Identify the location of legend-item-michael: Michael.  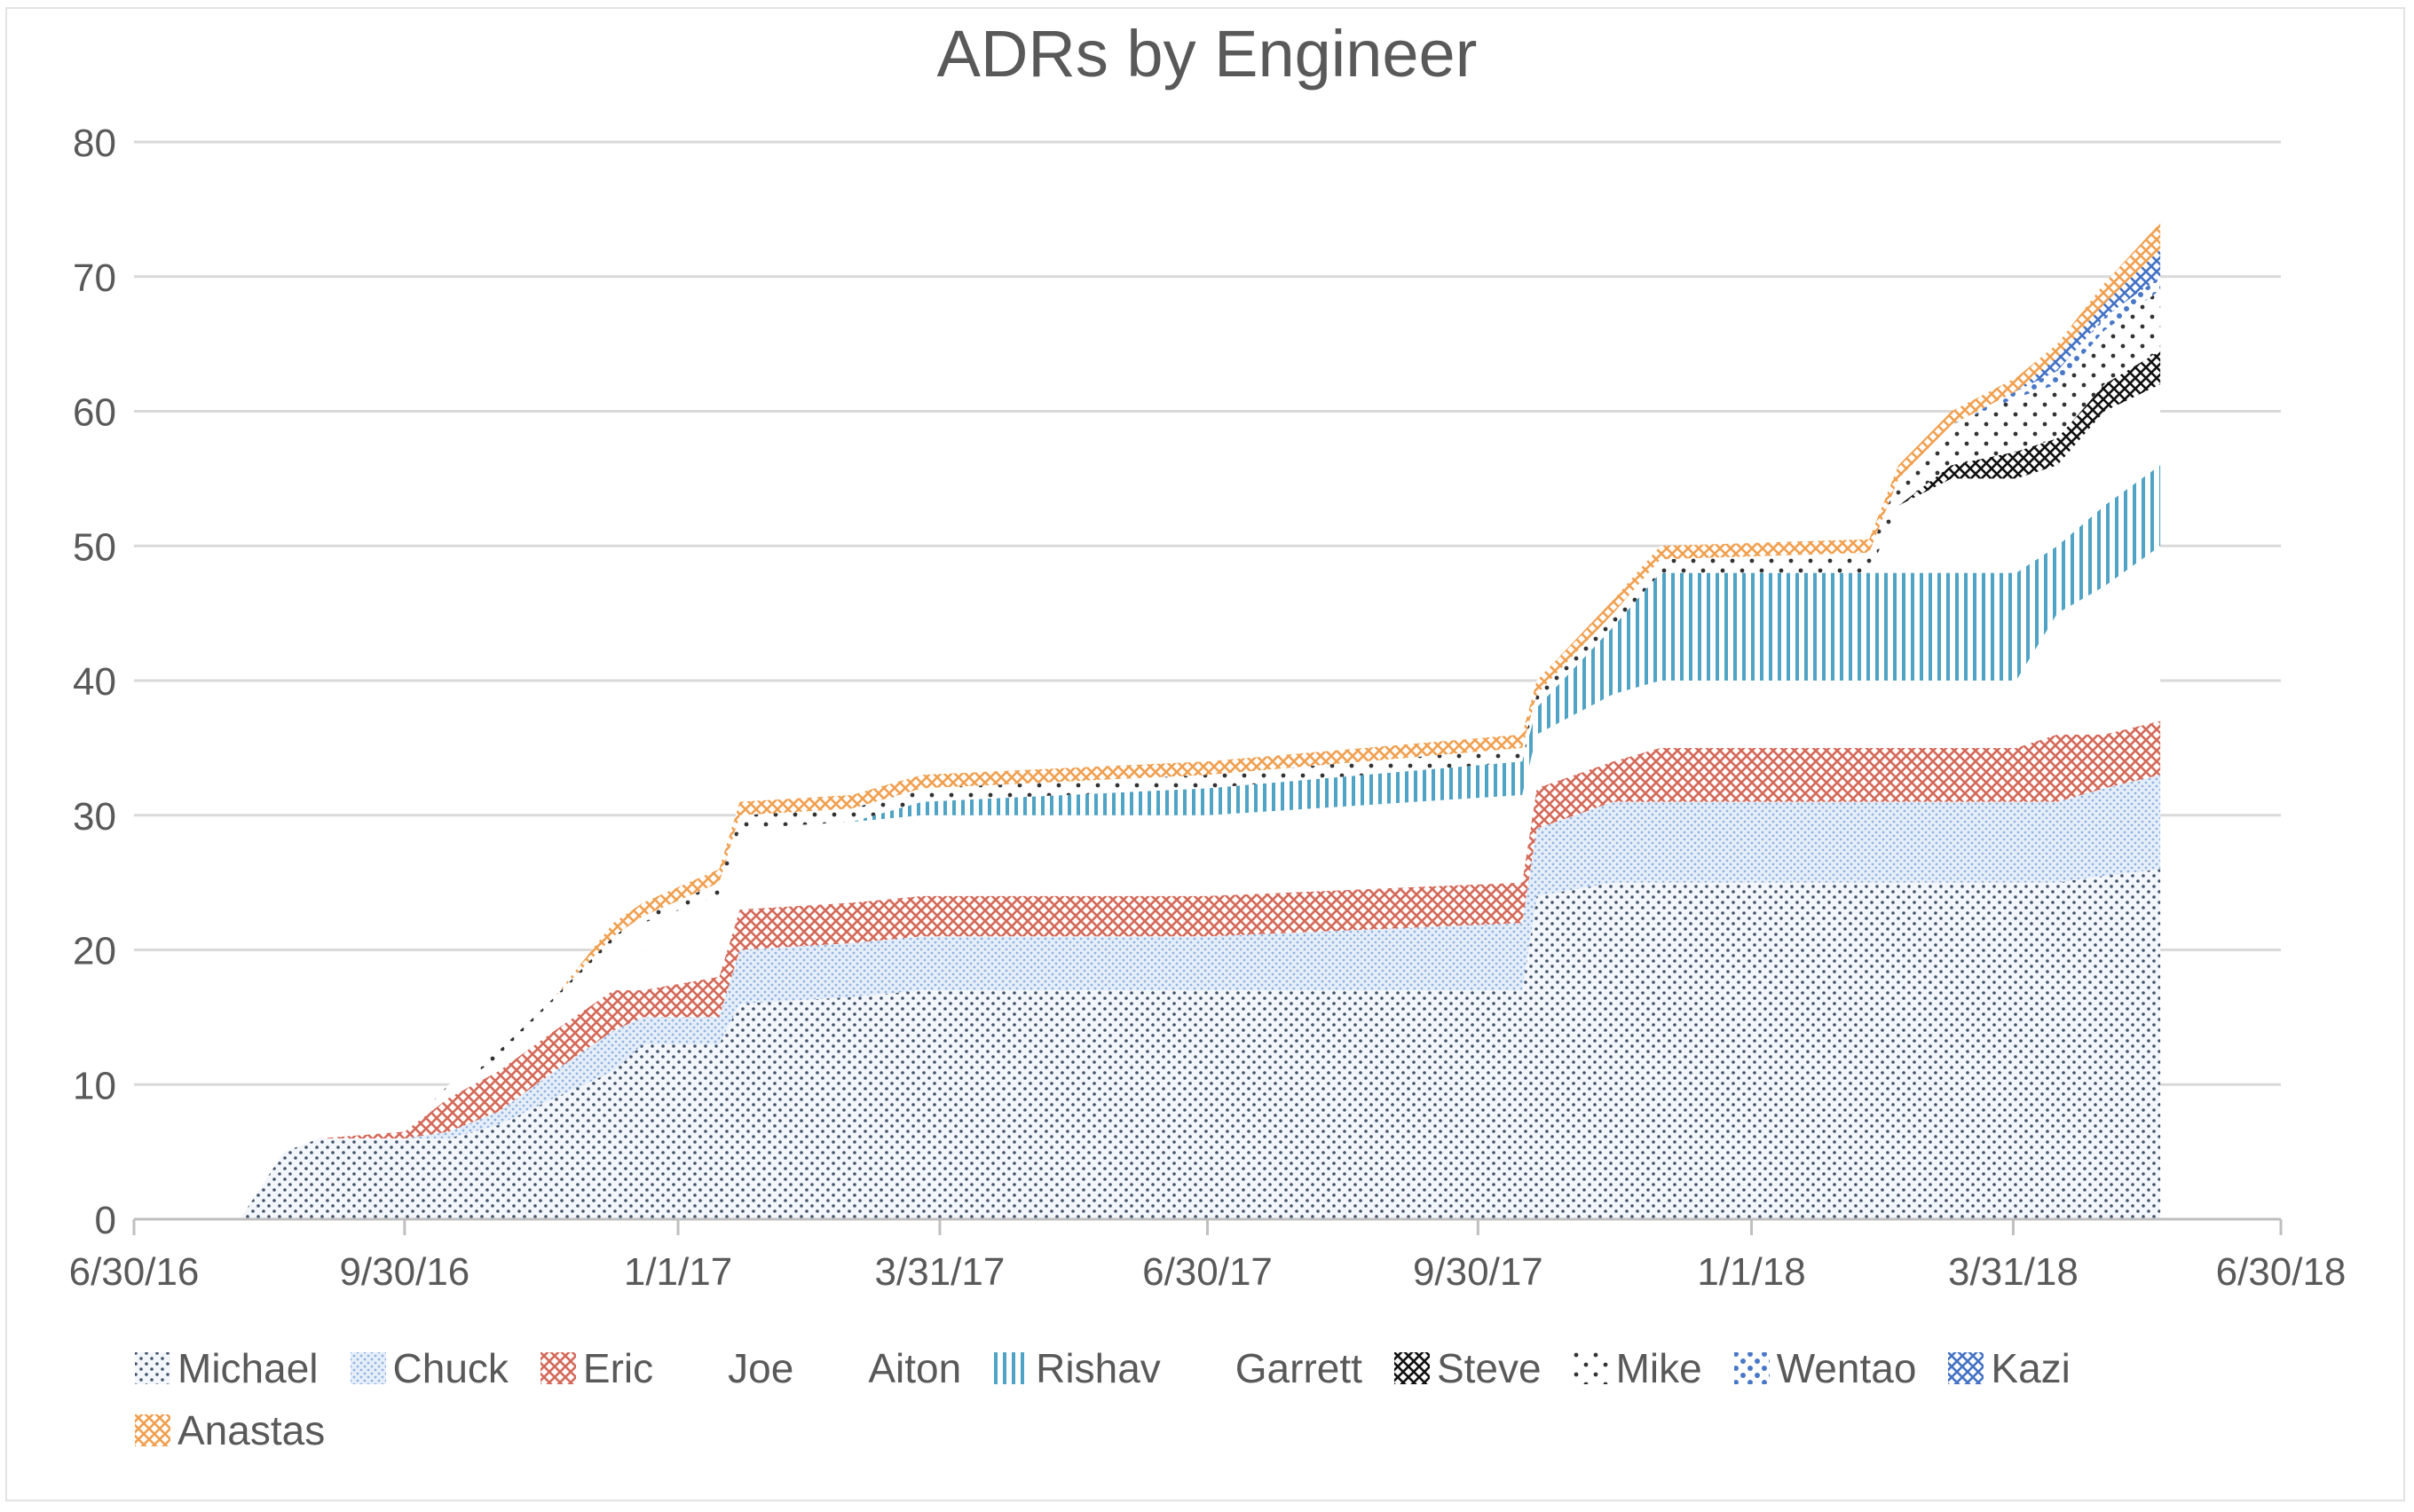
(226, 1368).